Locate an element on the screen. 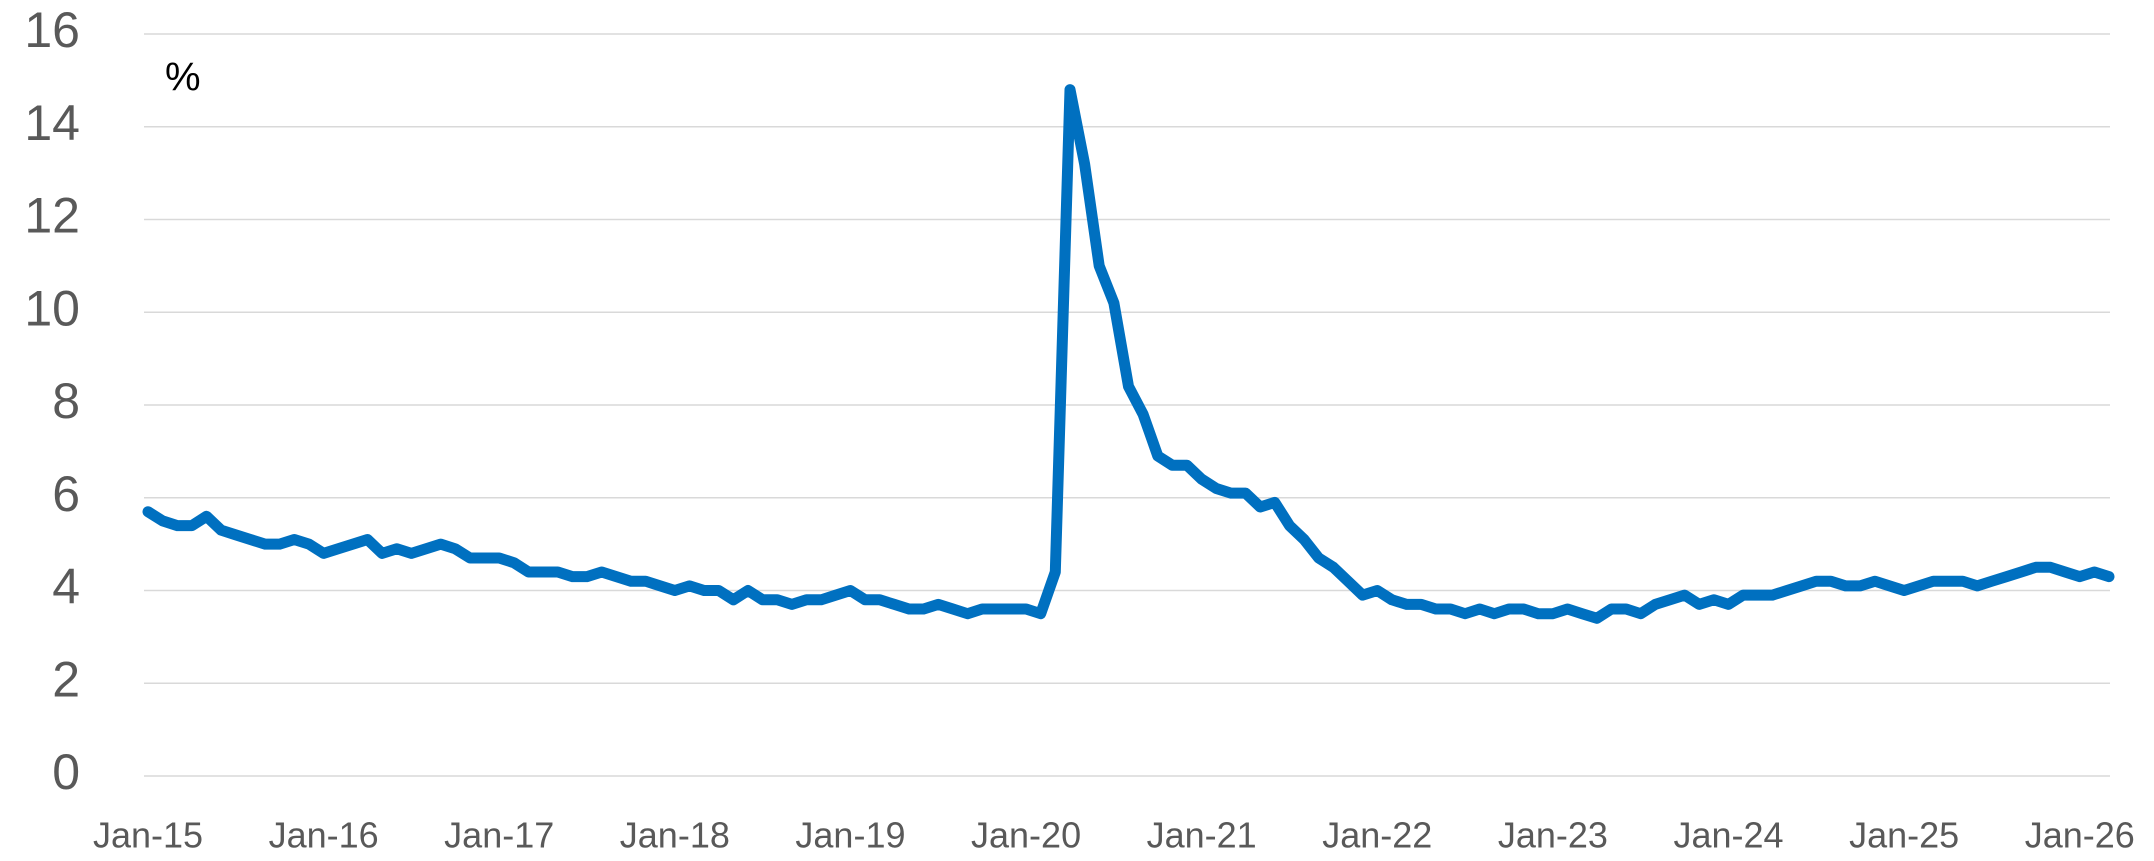 The height and width of the screenshot is (861, 2154). y-tick-label: 14 is located at coordinates (52, 123).